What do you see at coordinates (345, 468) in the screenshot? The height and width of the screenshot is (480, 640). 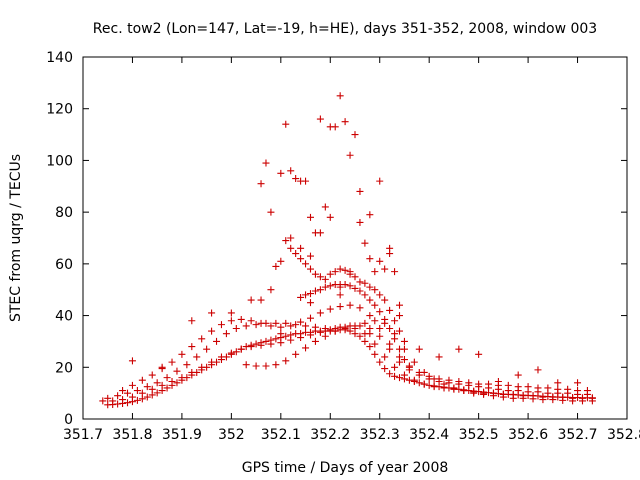 I see `x-axis-label: GPS time / Days of year 2008` at bounding box center [345, 468].